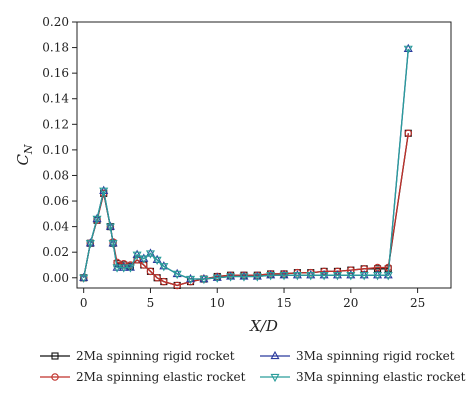 Image resolution: width=474 pixels, height=406 pixels. What do you see at coordinates (24, 154) in the screenshot?
I see `y-axis-title: CN` at bounding box center [24, 154].